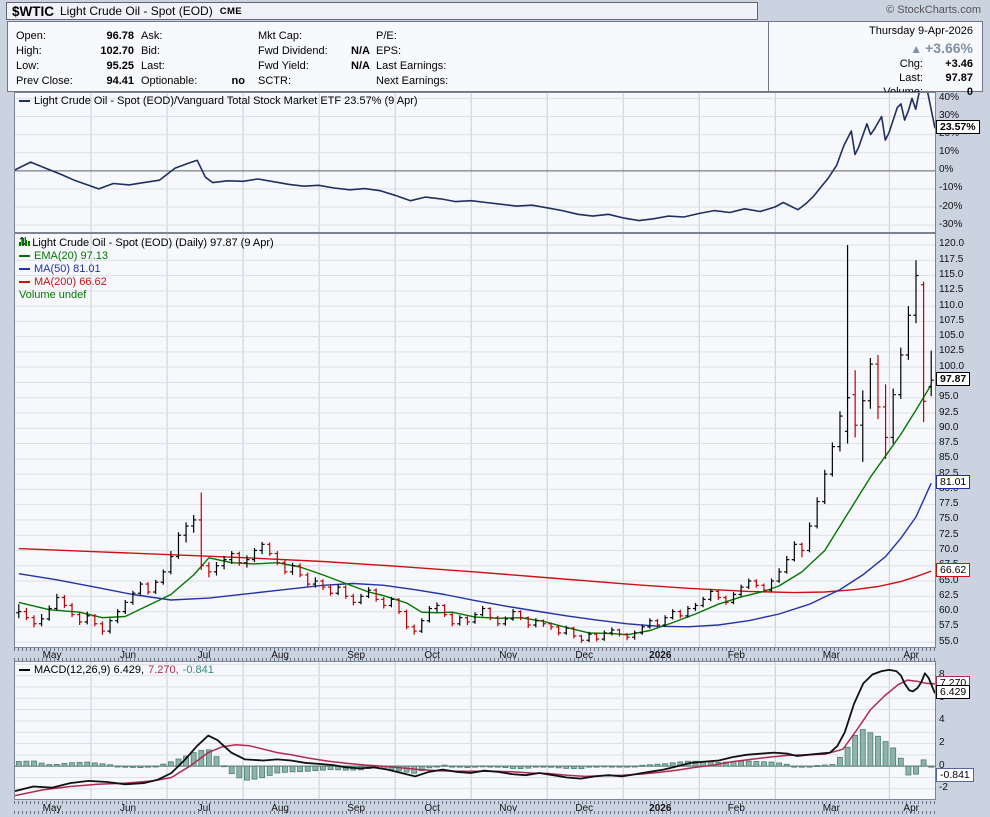  What do you see at coordinates (951, 290) in the screenshot?
I see `y-axis-tick: 112.5` at bounding box center [951, 290].